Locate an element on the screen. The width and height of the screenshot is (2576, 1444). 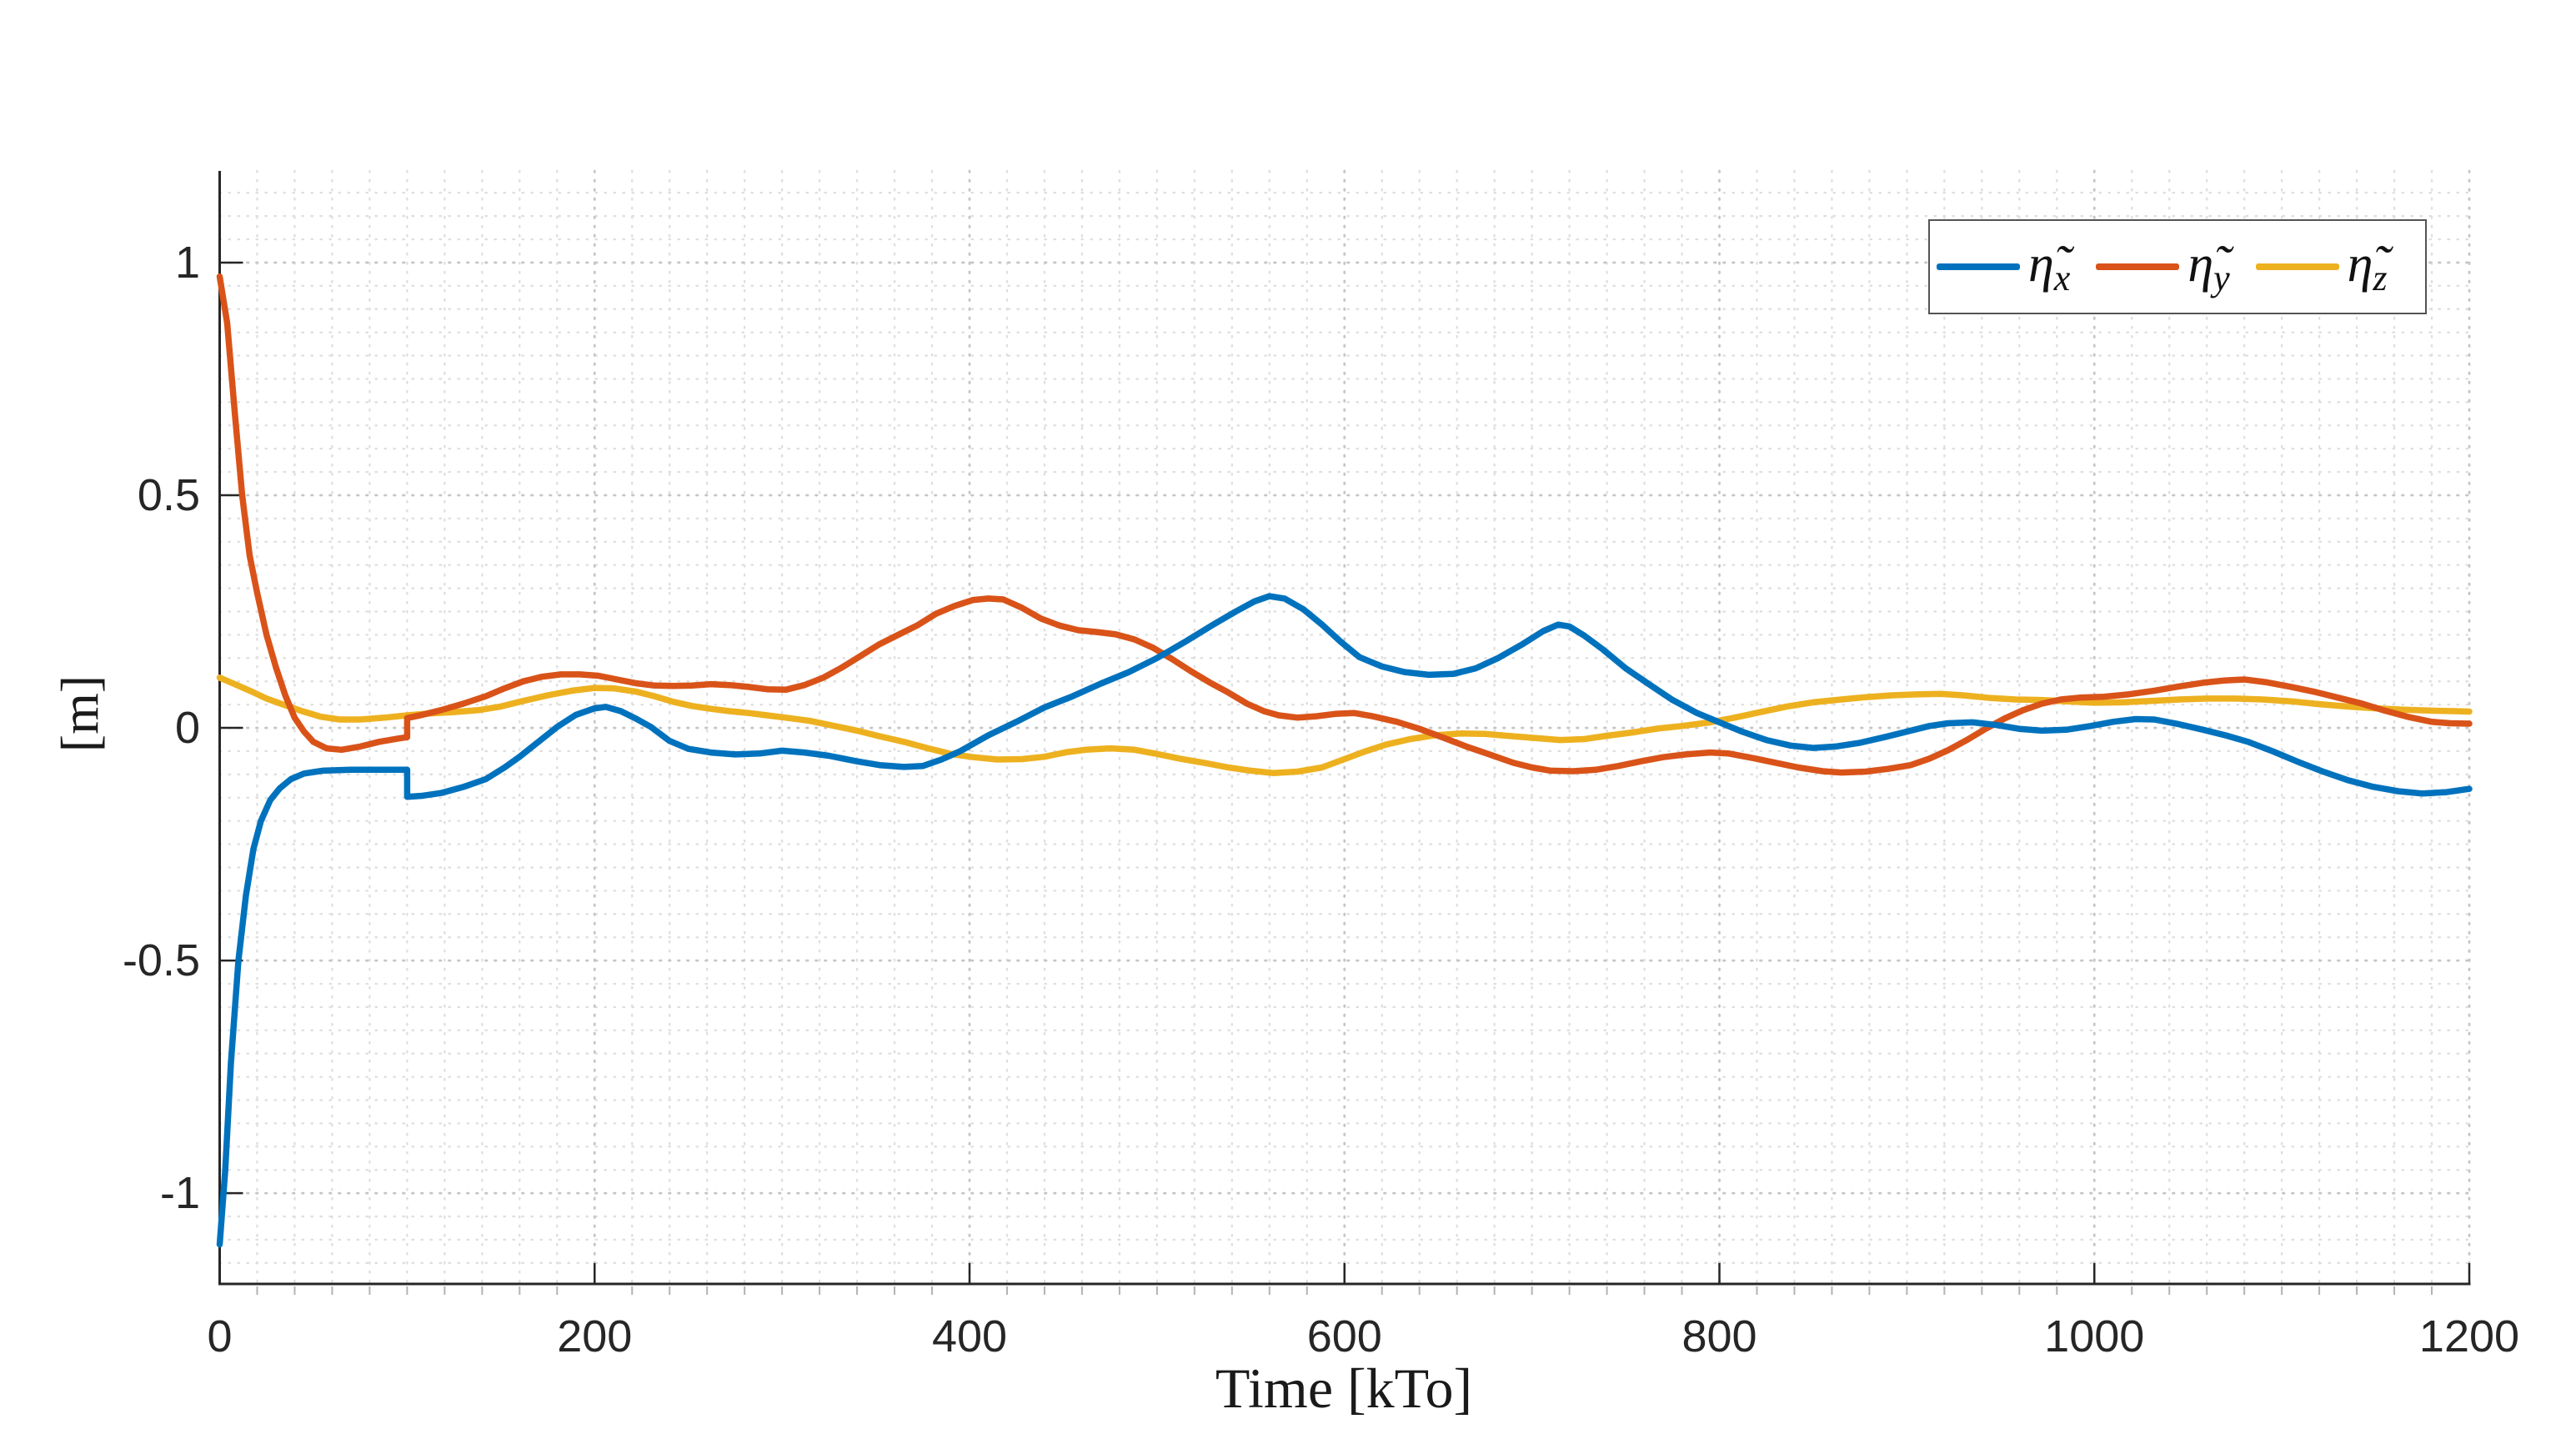
legend-label-eta-z: η̃z is located at coordinates (2367, 267).